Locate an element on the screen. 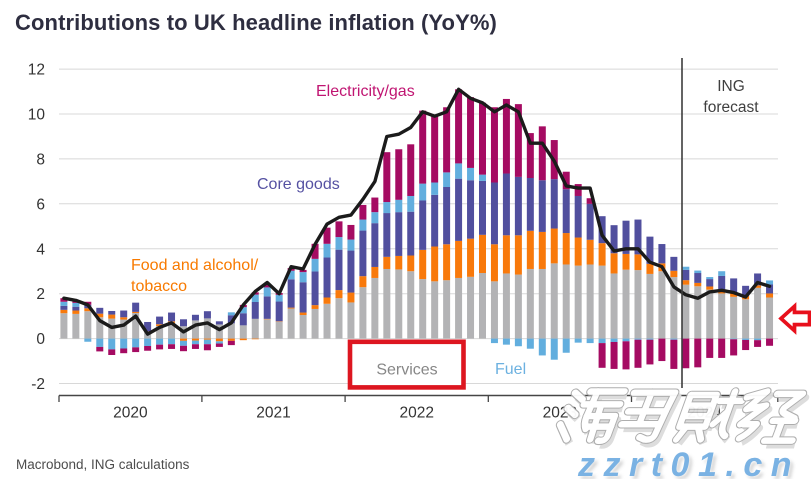  svg-text: 2021 is located at coordinates (273, 413).